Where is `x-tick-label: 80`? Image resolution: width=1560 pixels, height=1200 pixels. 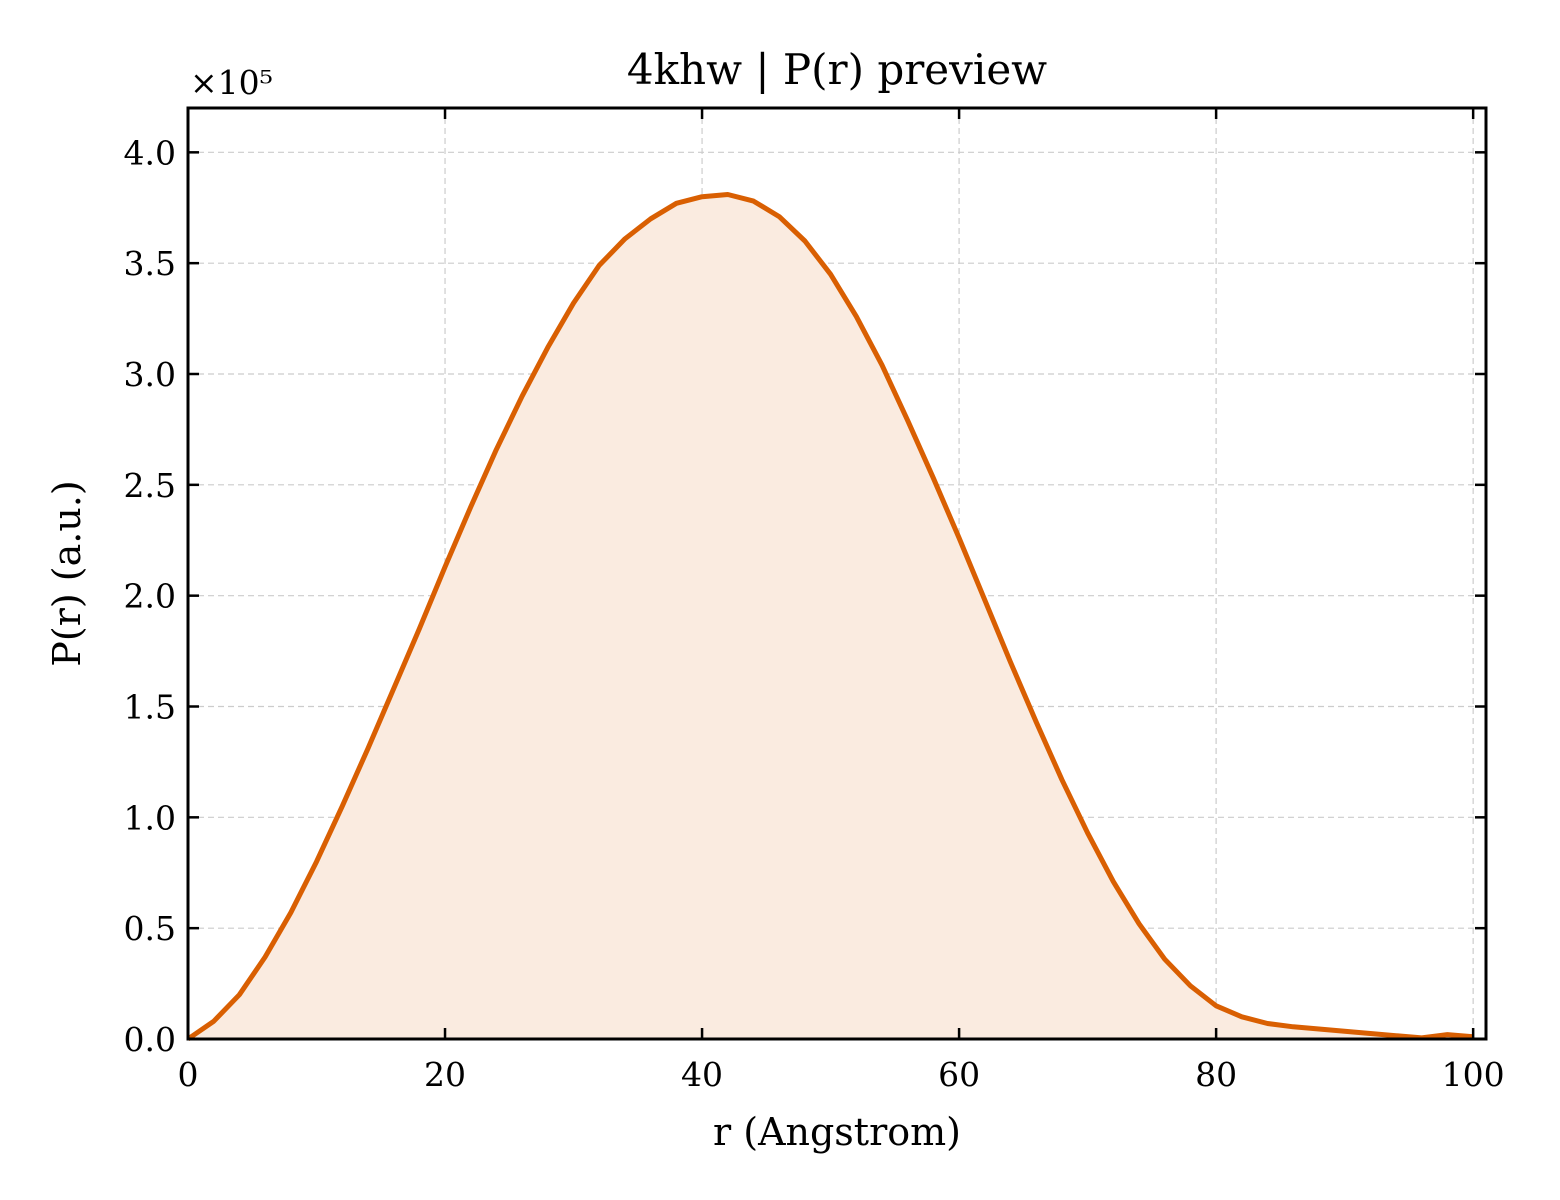
x-tick-label: 80 is located at coordinates (1216, 1074).